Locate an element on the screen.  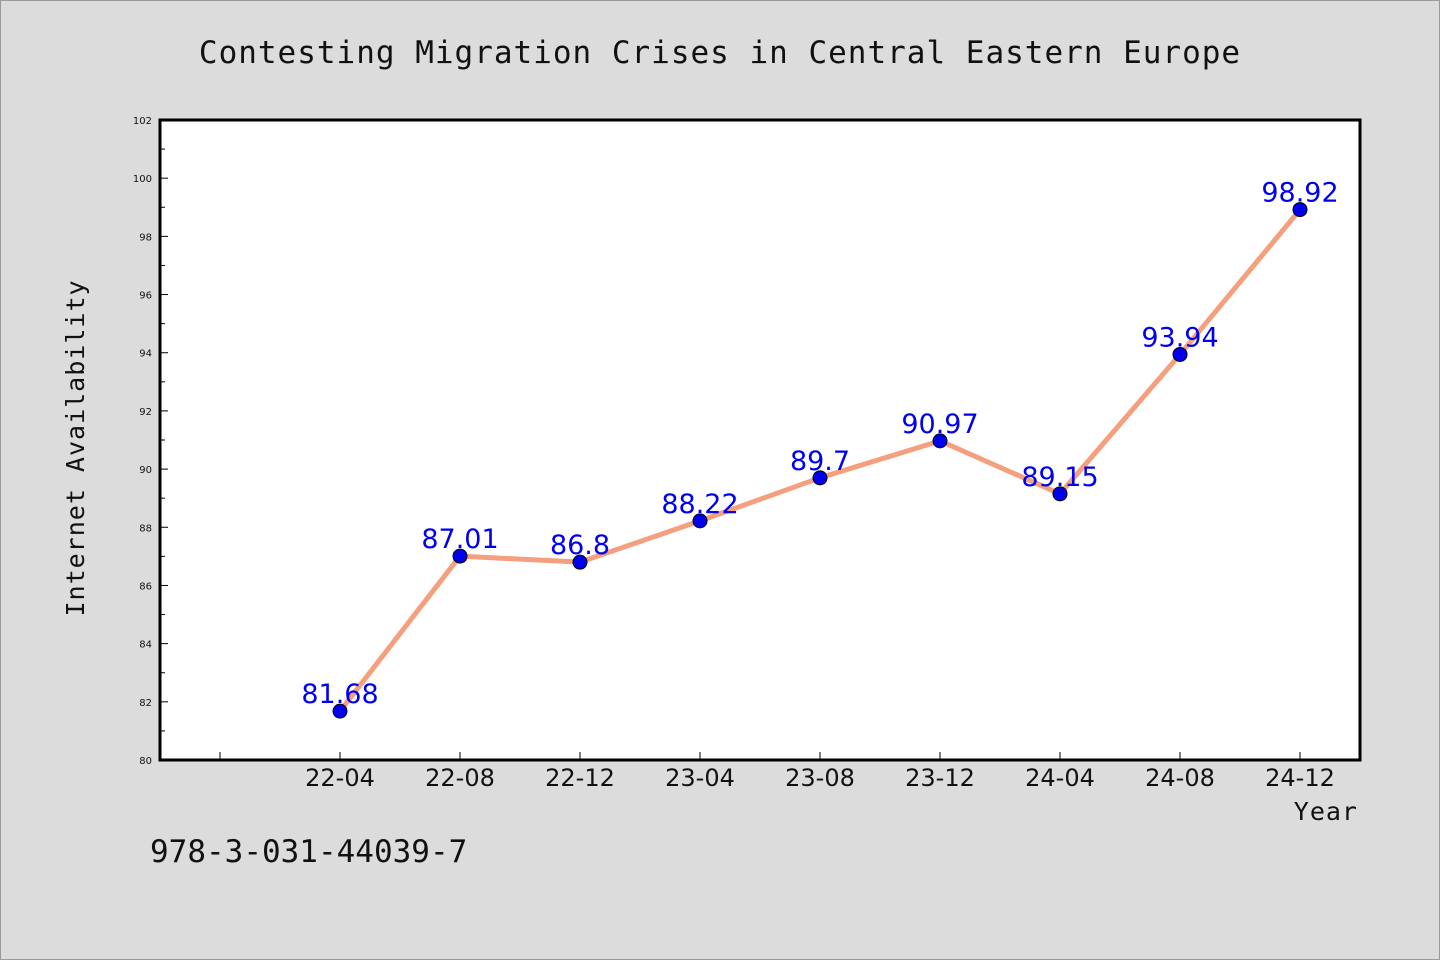
y-tick-label: 86 is located at coordinates (145, 586).